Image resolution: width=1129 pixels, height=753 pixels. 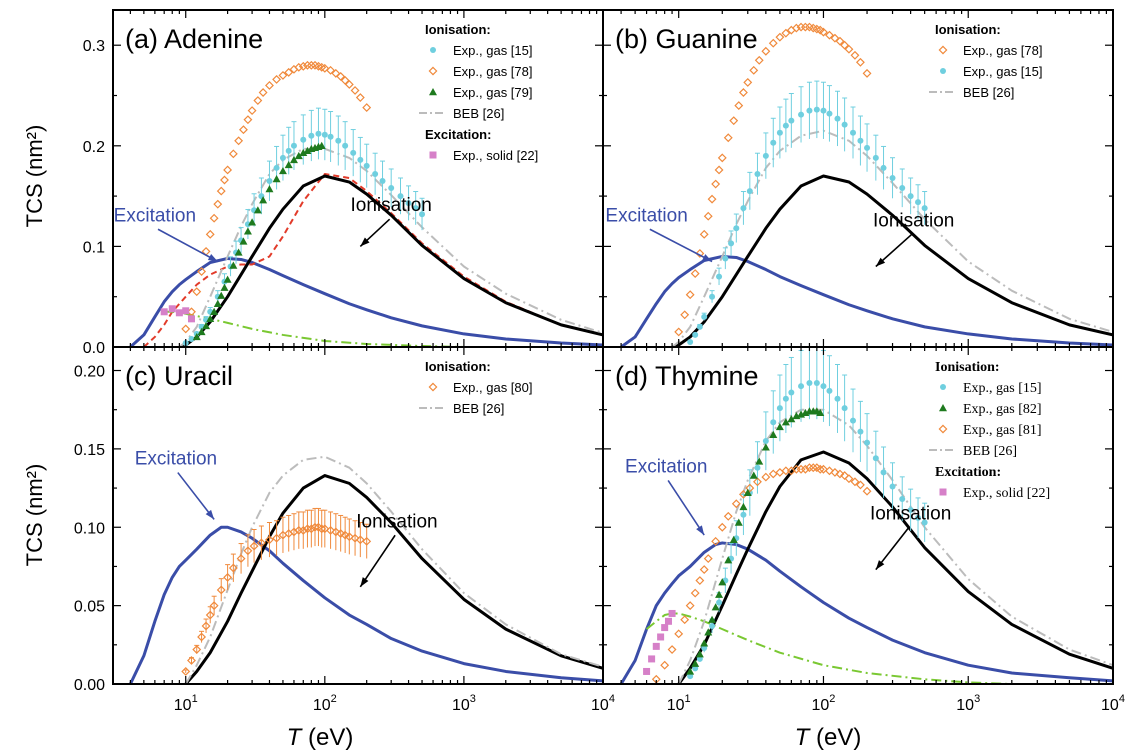 I want to click on x-axis-label-right: T (eV), so click(x=828, y=737).